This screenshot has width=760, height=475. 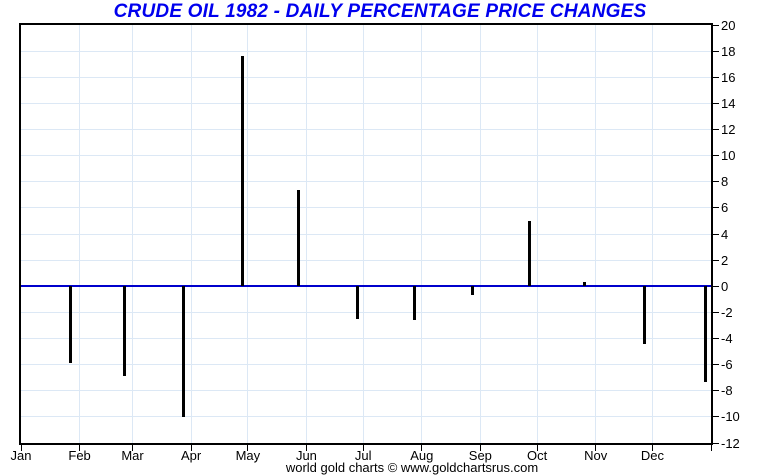 What do you see at coordinates (191, 455) in the screenshot?
I see `x-axis-tick-label: Apr` at bounding box center [191, 455].